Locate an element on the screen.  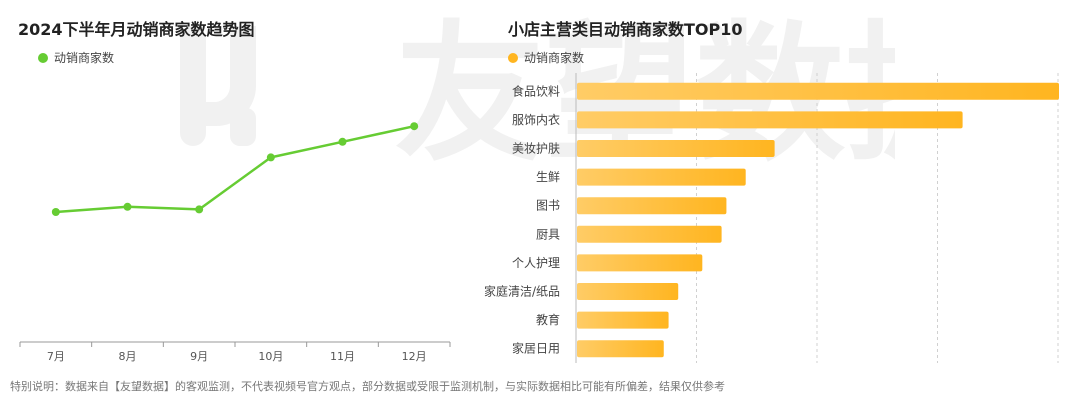
y-tick-label: 美妆护肤 is located at coordinates (536, 148).